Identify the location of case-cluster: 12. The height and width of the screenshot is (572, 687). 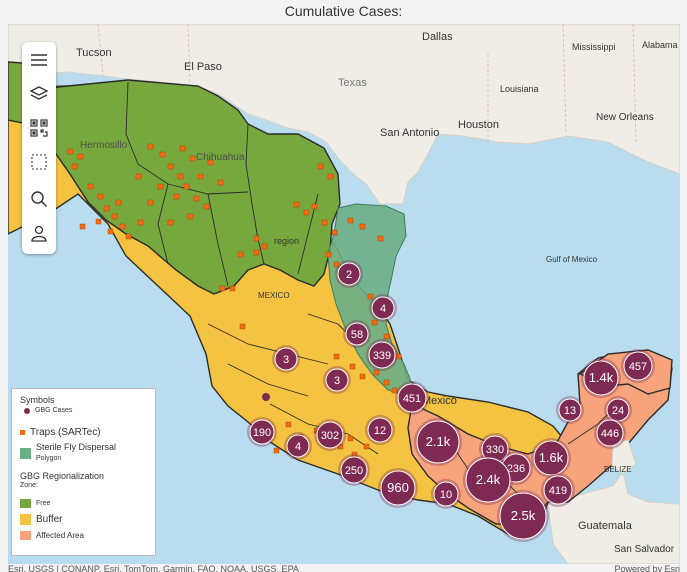
(380, 430).